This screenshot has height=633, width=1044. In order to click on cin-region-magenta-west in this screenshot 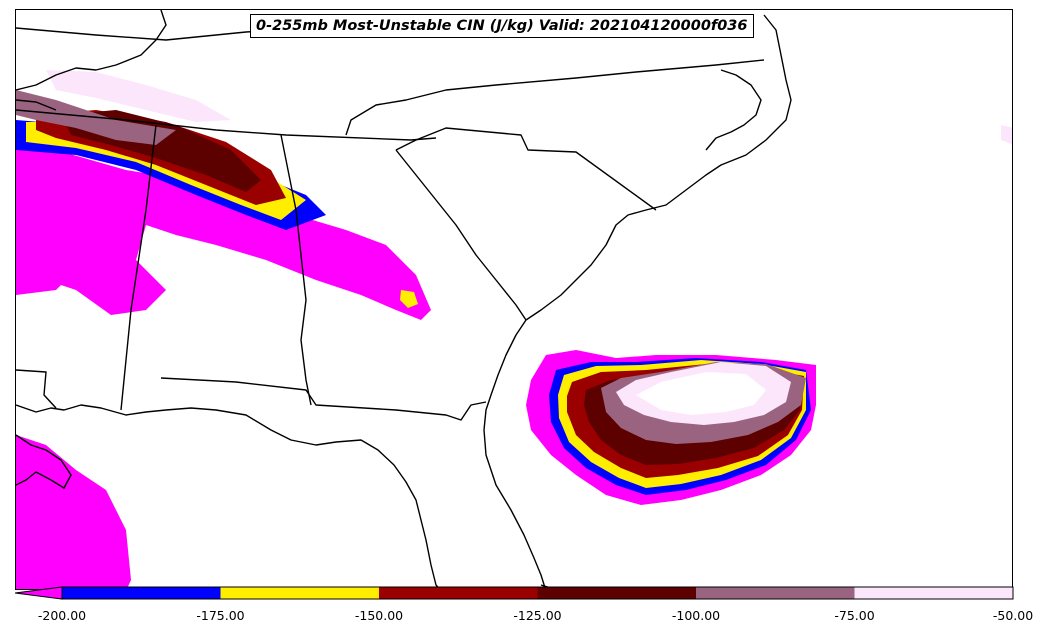, I will do `click(46, 267)`.